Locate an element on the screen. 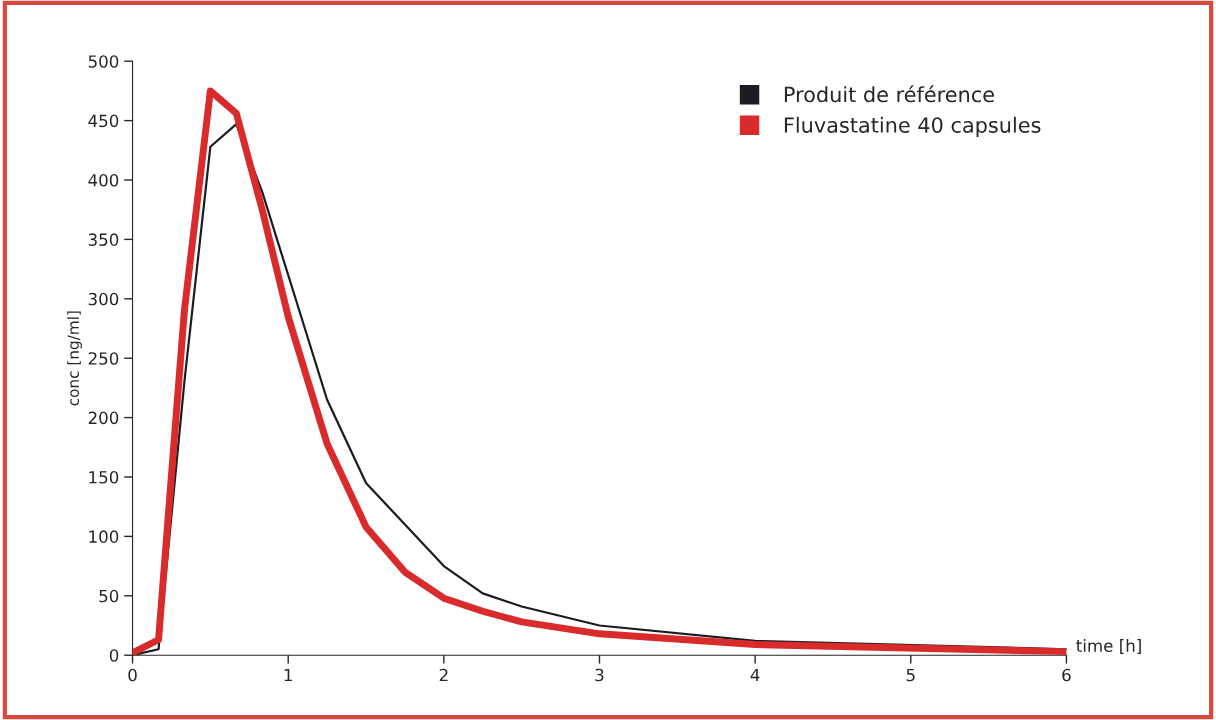 The image size is (1216, 720). x-tick-label: 0 is located at coordinates (132, 675).